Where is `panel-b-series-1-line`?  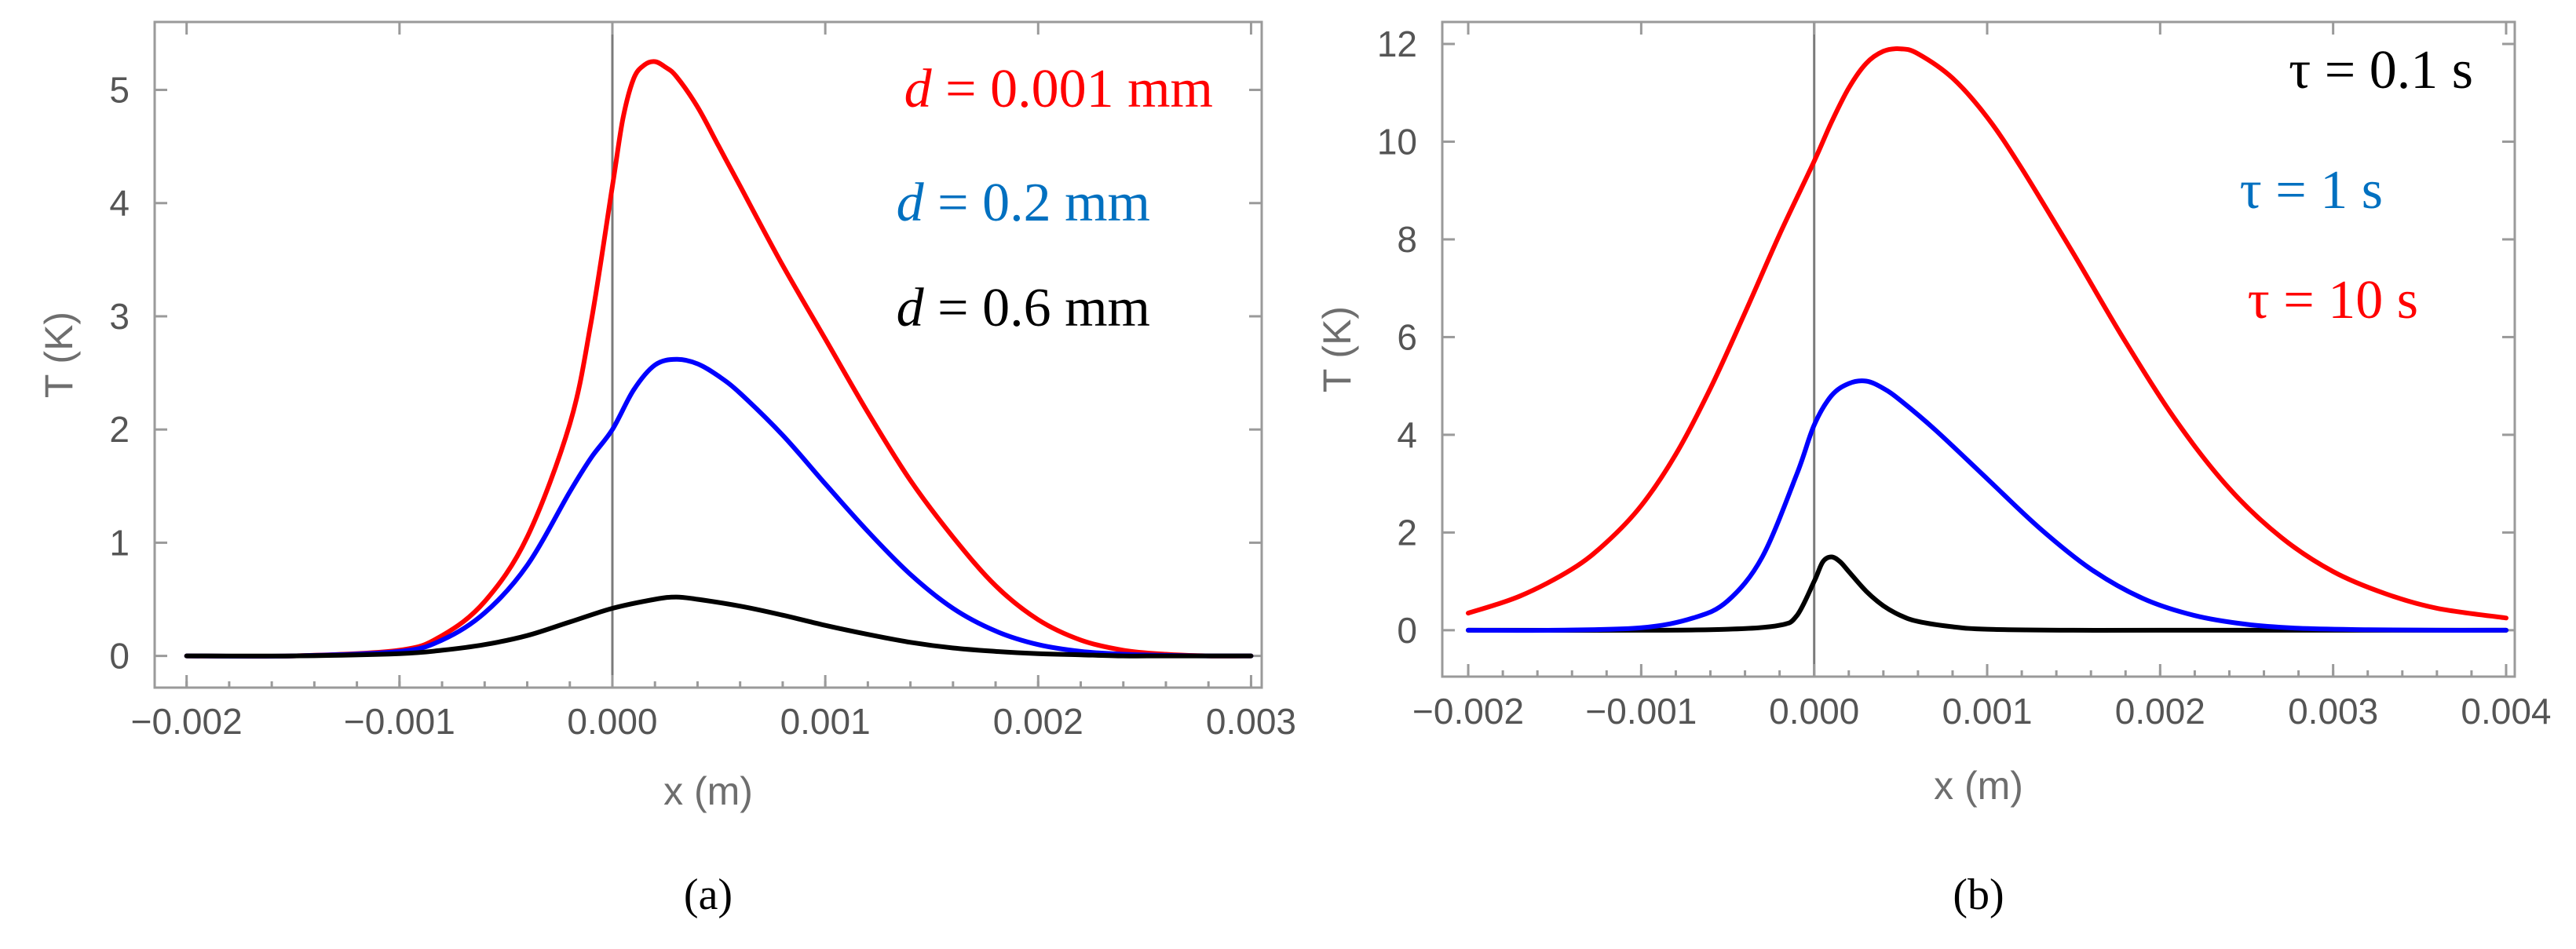
panel-b-series-1-line is located at coordinates (1987, 593).